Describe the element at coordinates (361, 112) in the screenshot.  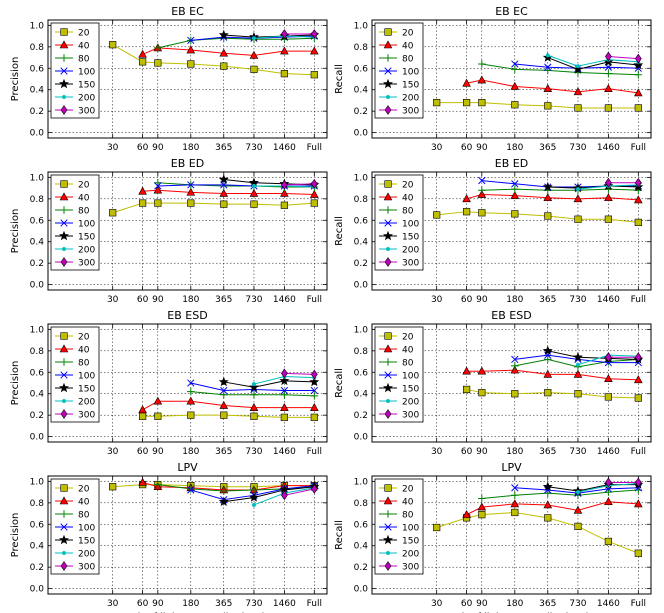
I see `y-tick-label: 0.2` at that location.